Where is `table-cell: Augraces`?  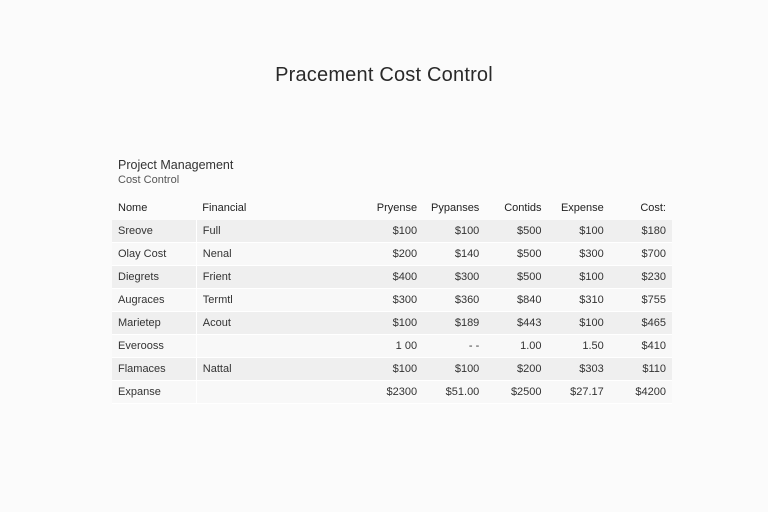
table-cell: Augraces is located at coordinates (154, 300).